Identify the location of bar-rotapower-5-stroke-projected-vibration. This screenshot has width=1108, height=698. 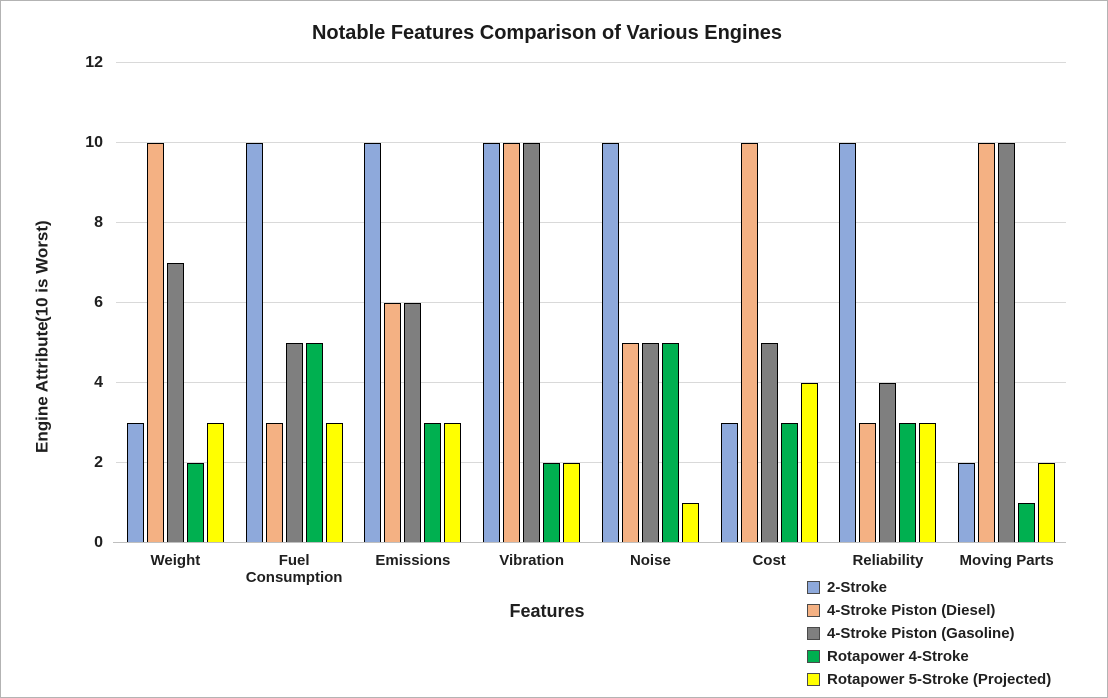
(572, 503).